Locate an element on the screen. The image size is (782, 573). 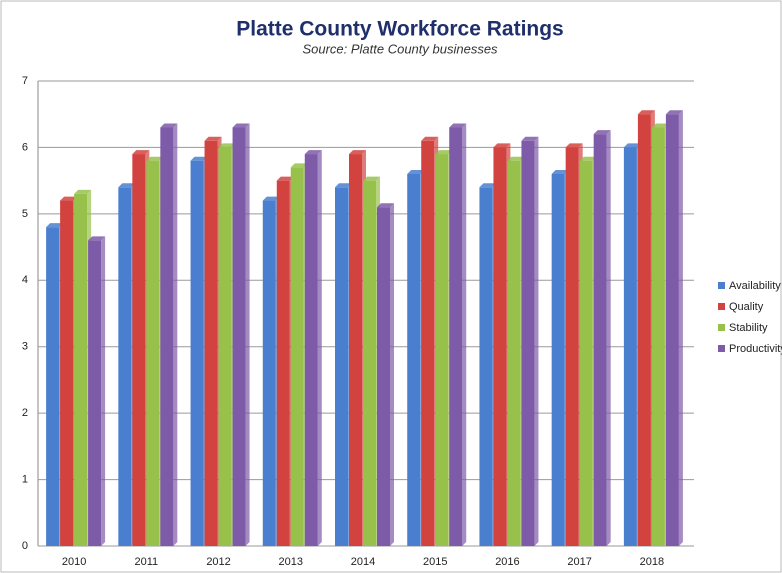
legend-label: Productivity is located at coordinates (755, 349).